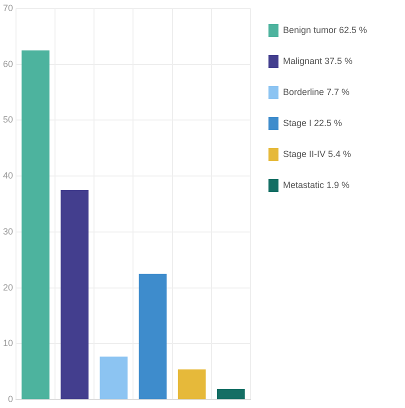 This screenshot has width=405, height=408. What do you see at coordinates (8, 119) in the screenshot?
I see `y-tick-label: 50` at bounding box center [8, 119].